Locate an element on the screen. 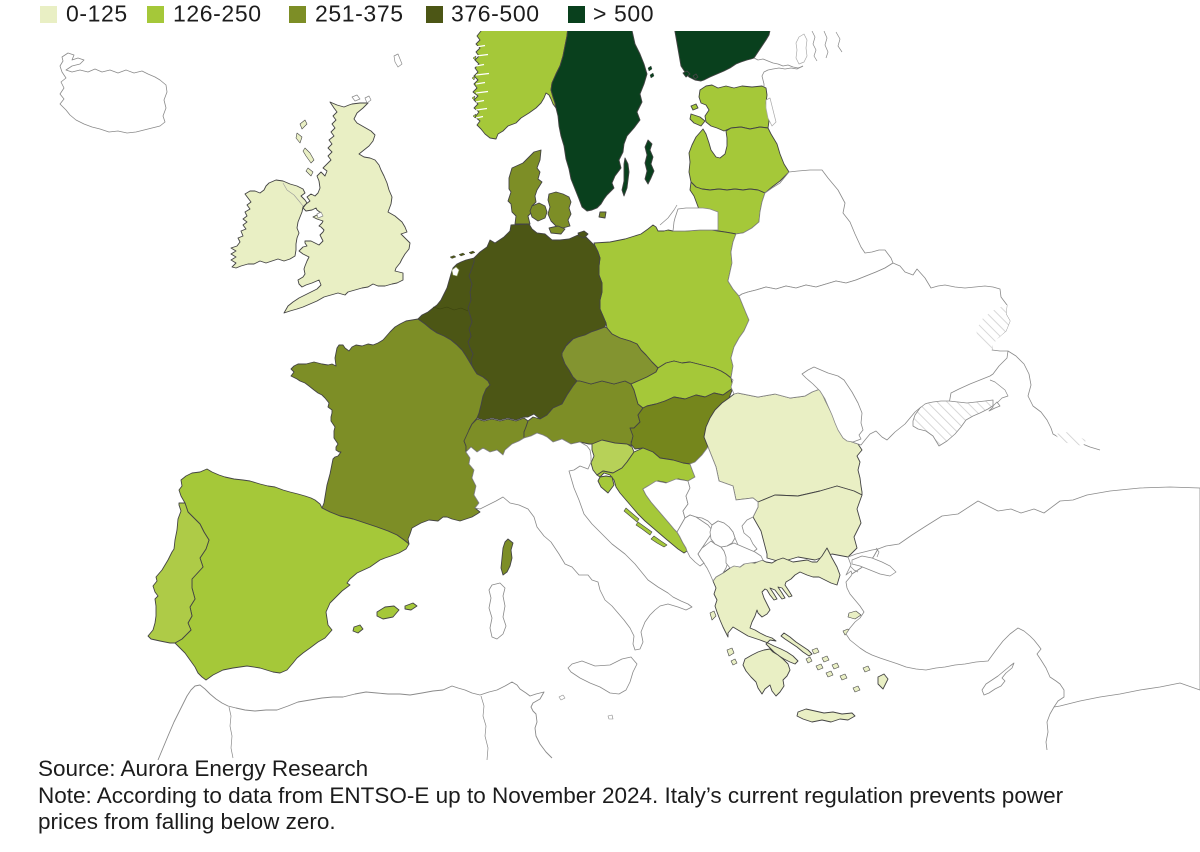 This screenshot has width=1200, height=852. svg-text: 126-250 is located at coordinates (217, 14).